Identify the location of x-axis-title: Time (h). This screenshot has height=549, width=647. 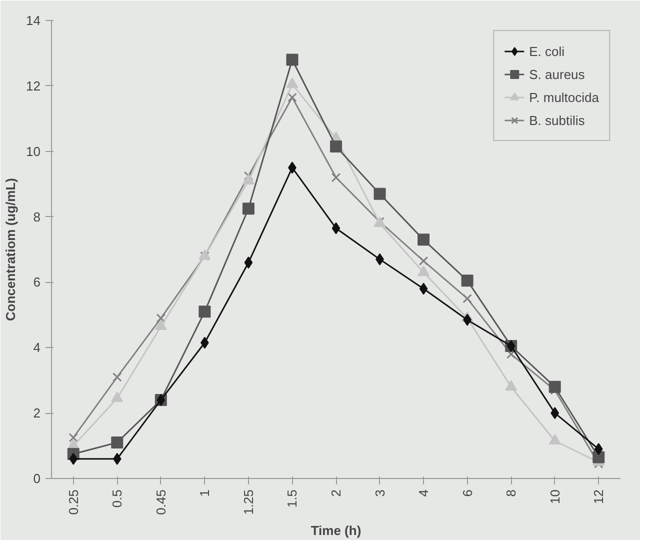
(336, 530).